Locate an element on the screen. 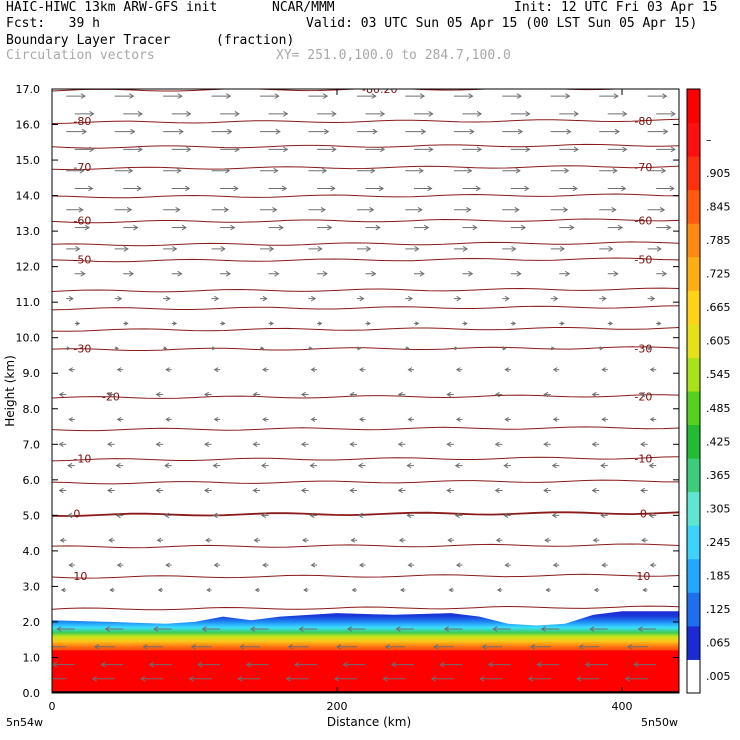  y-tick-label: 12.0 is located at coordinates (28, 267).